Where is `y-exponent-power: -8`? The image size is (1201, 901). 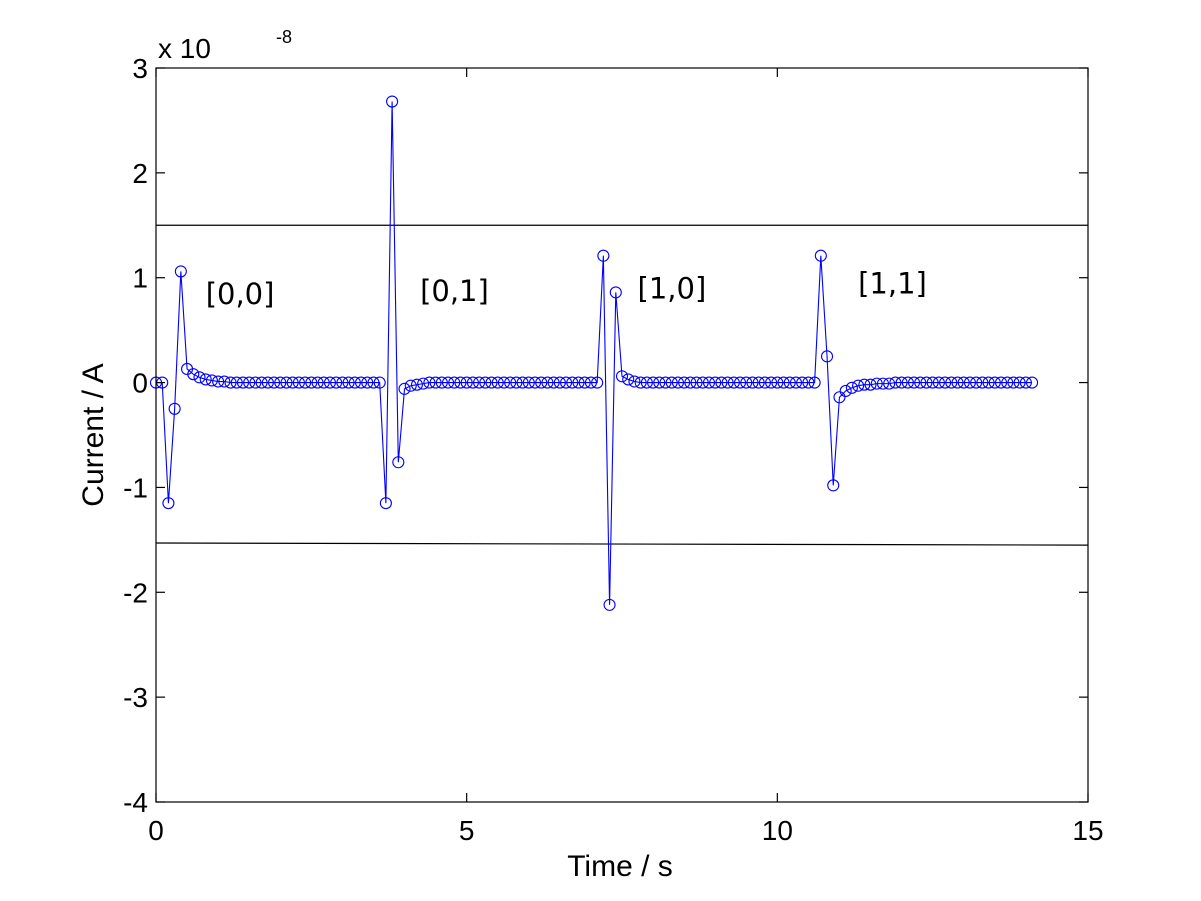 y-exponent-power: -8 is located at coordinates (284, 37).